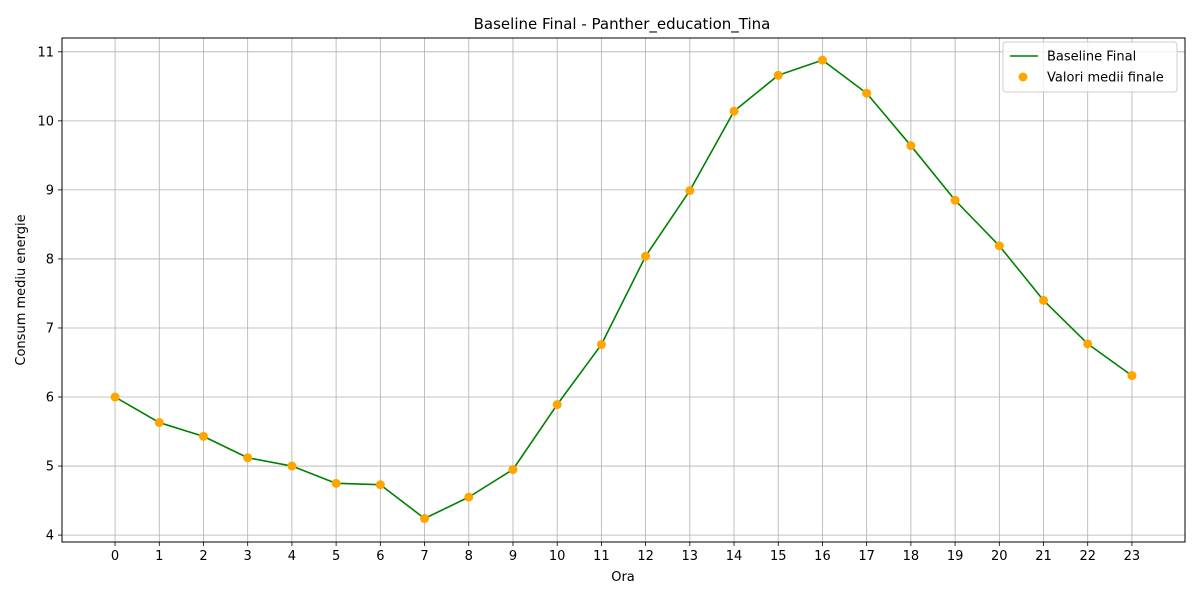 The width and height of the screenshot is (1200, 600). What do you see at coordinates (645, 556) in the screenshot?
I see `x-tick-label: 12` at bounding box center [645, 556].